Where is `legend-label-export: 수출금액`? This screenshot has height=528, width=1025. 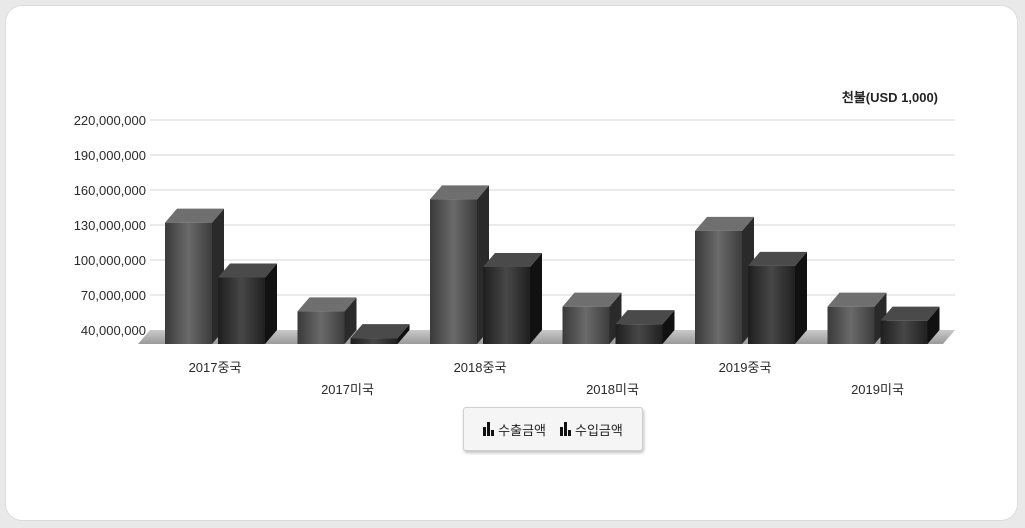 legend-label-export: 수출금액 is located at coordinates (522, 430).